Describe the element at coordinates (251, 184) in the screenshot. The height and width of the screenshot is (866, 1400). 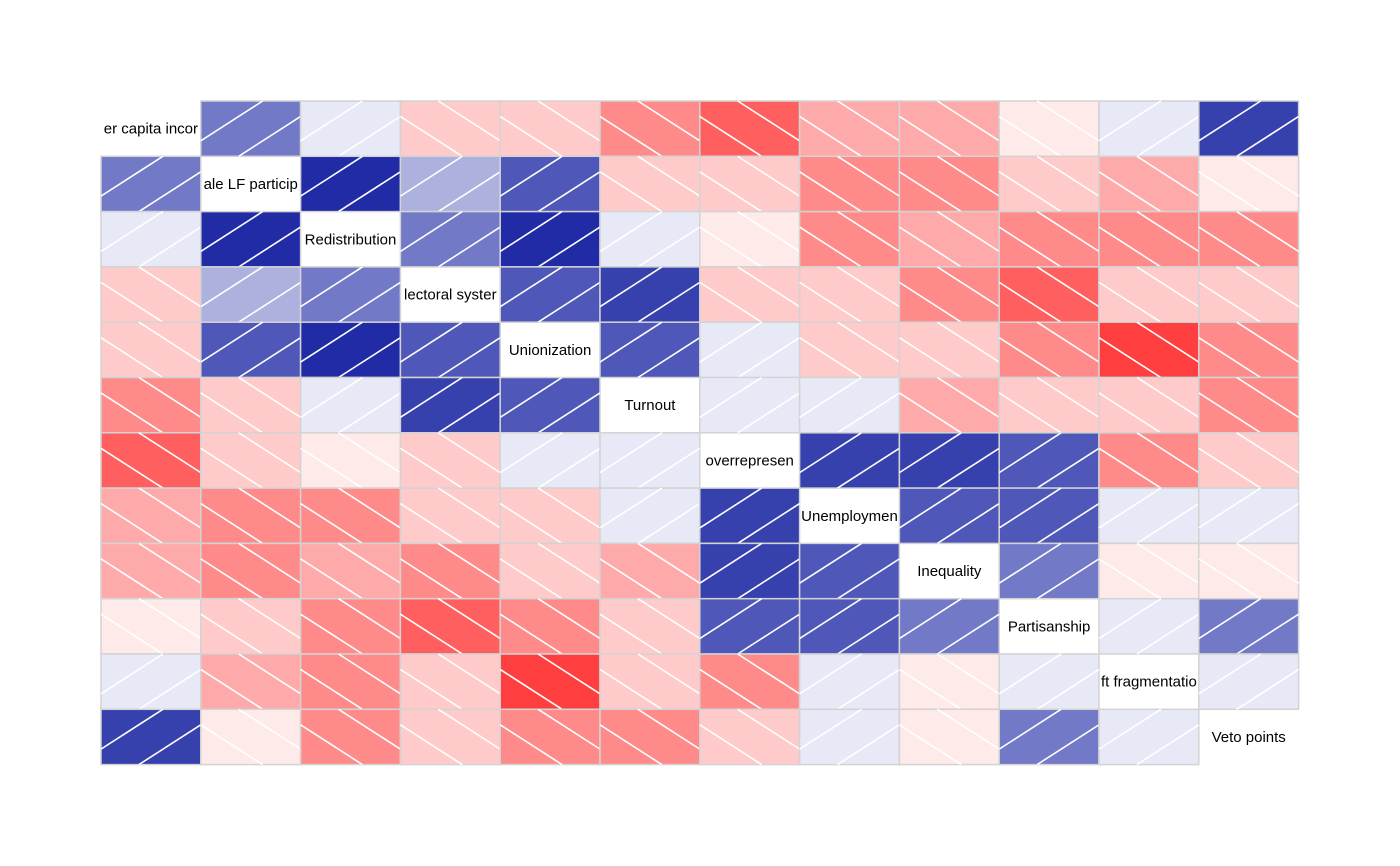
I see `diagonal-label: ale LF particip` at that location.